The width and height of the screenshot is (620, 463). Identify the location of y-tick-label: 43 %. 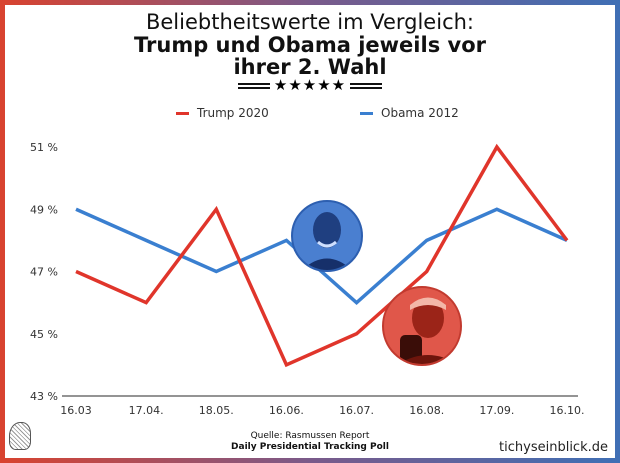
(44, 396).